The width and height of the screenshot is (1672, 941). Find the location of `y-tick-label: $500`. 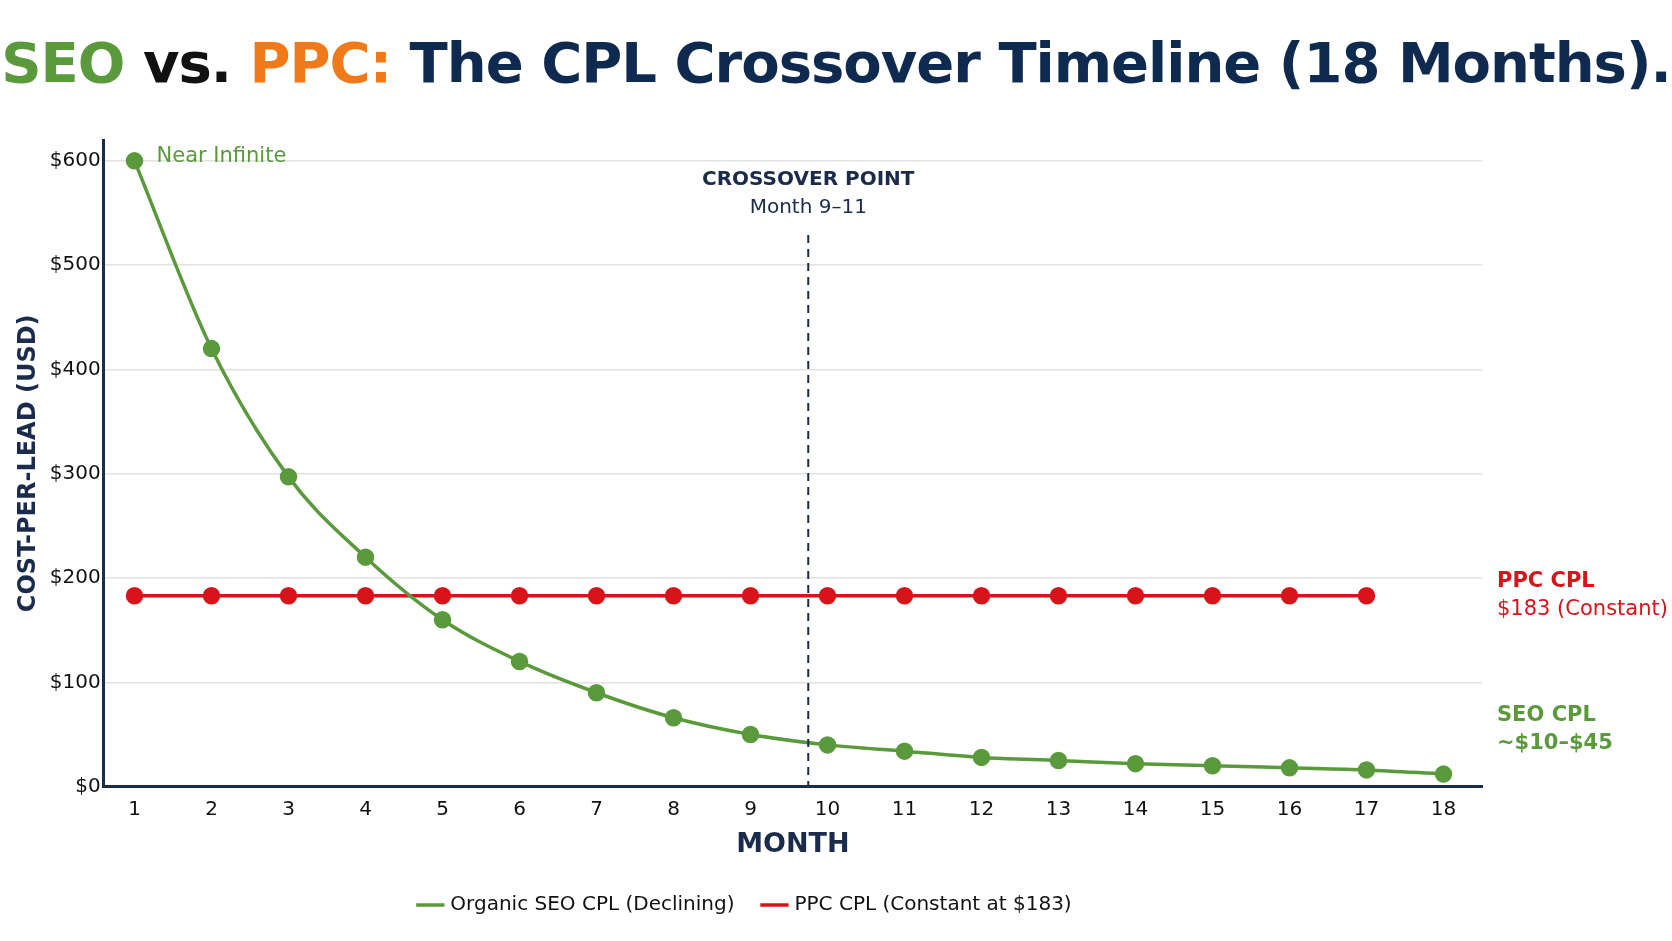

y-tick-label: $500 is located at coordinates (75, 263).